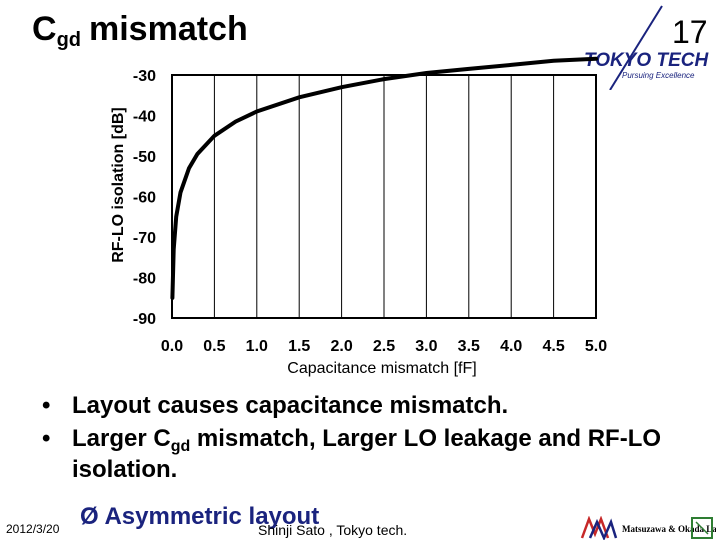 Image resolution: width=720 pixels, height=540 pixels. I want to click on footer-author: Shinji Sato , Tokyo tech., so click(333, 530).